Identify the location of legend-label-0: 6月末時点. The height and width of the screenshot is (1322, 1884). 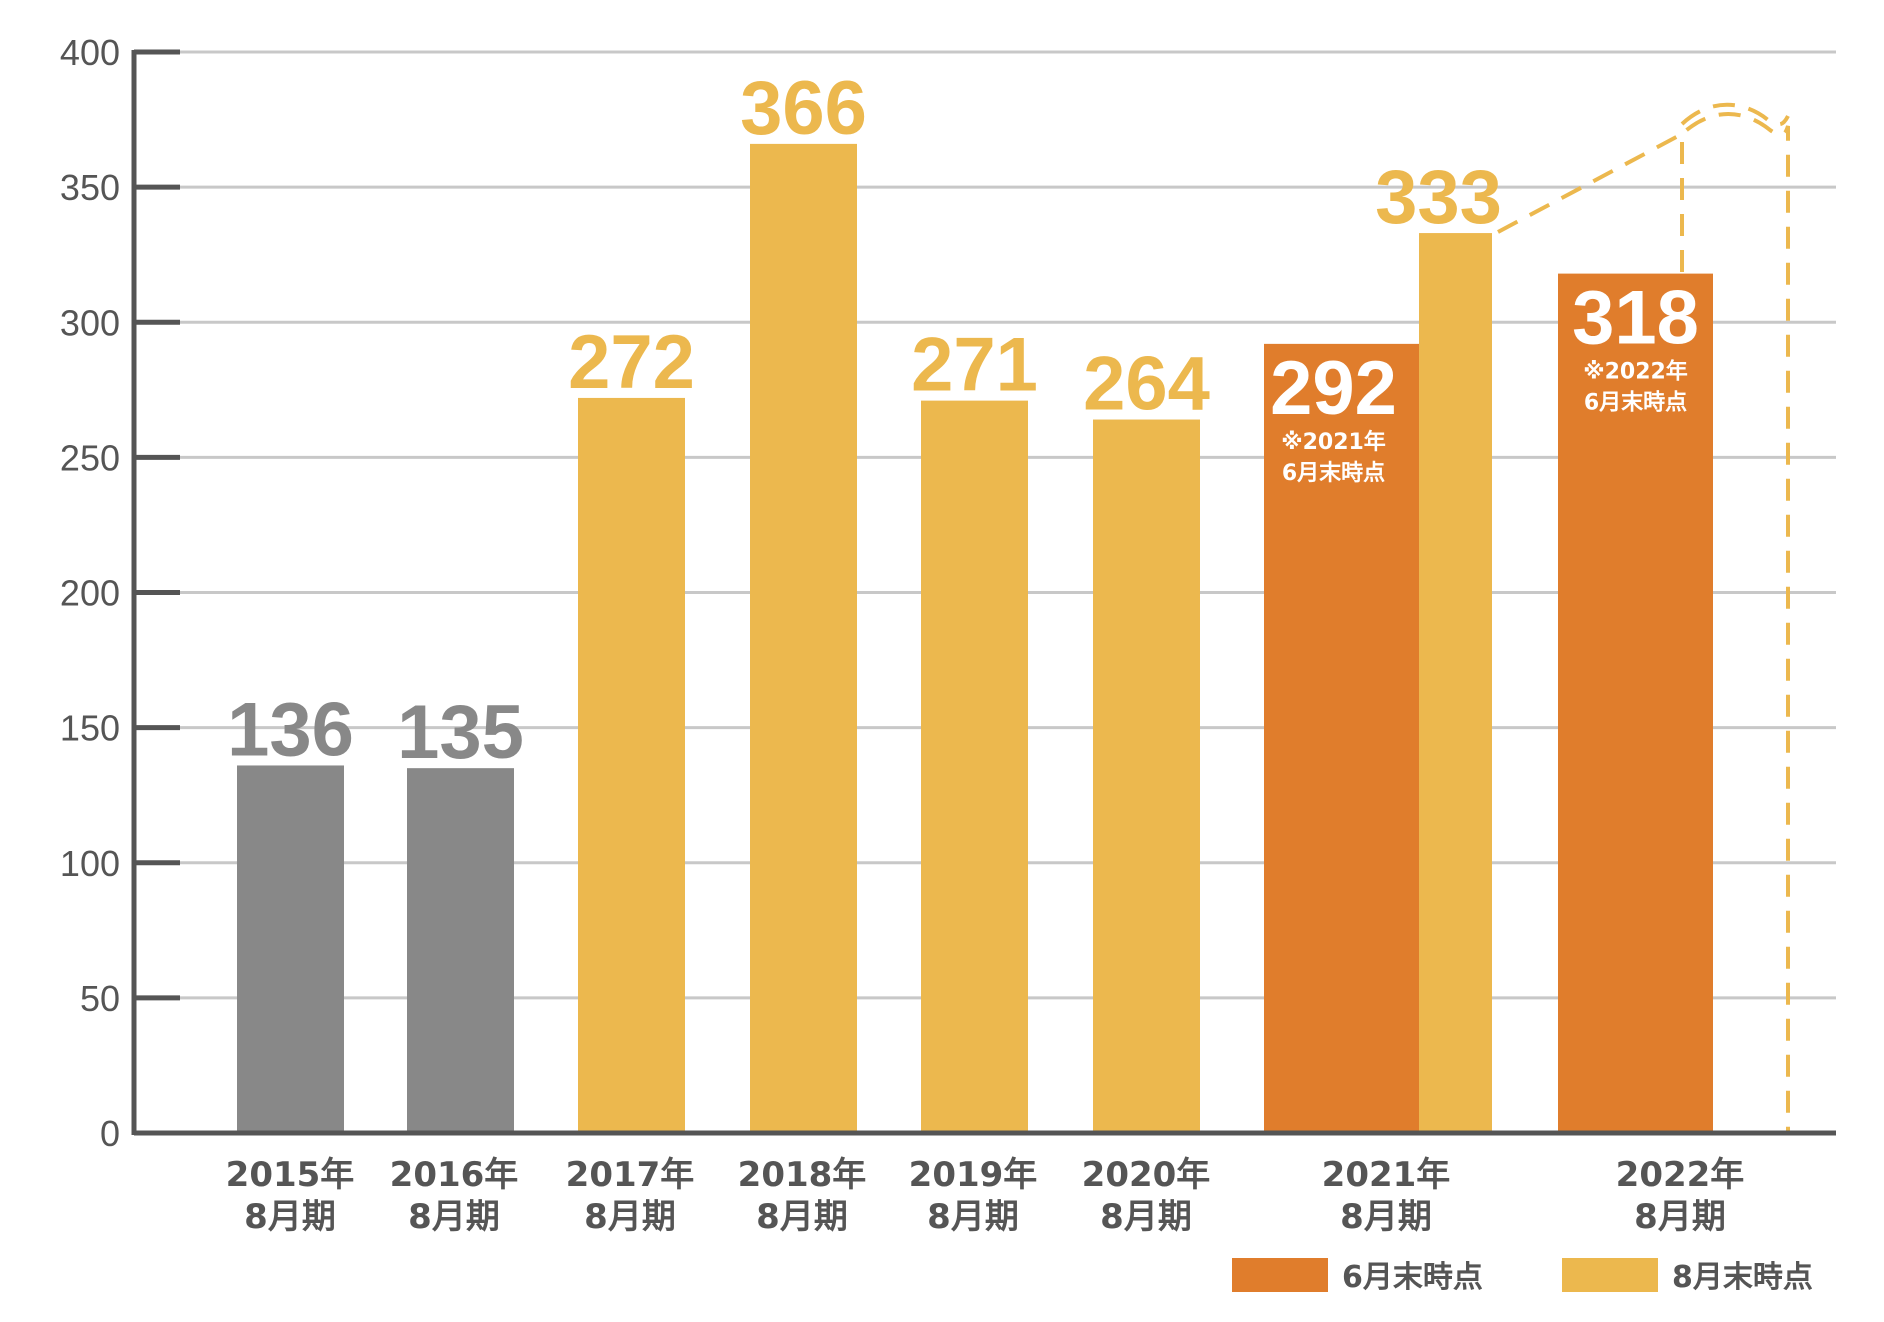
(1412, 1277).